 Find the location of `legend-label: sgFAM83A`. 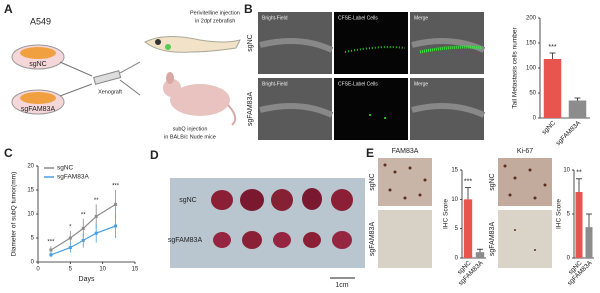

legend-label: sgFAM83A is located at coordinates (73, 177).